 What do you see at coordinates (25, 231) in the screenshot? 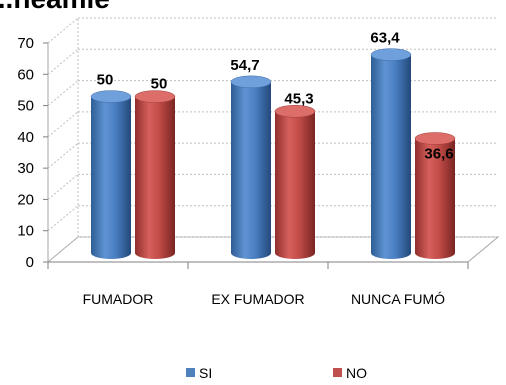
I see `y-tick-label: 10` at bounding box center [25, 231].